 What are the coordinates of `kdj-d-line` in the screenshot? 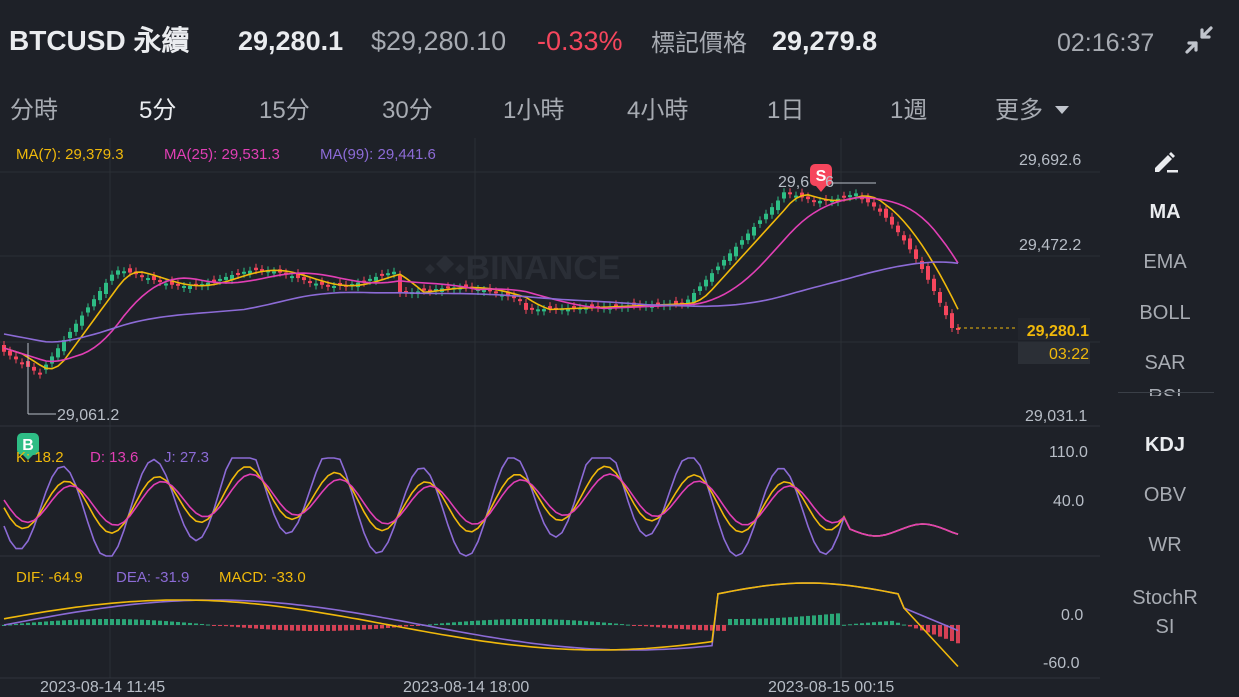 It's located at (481, 505).